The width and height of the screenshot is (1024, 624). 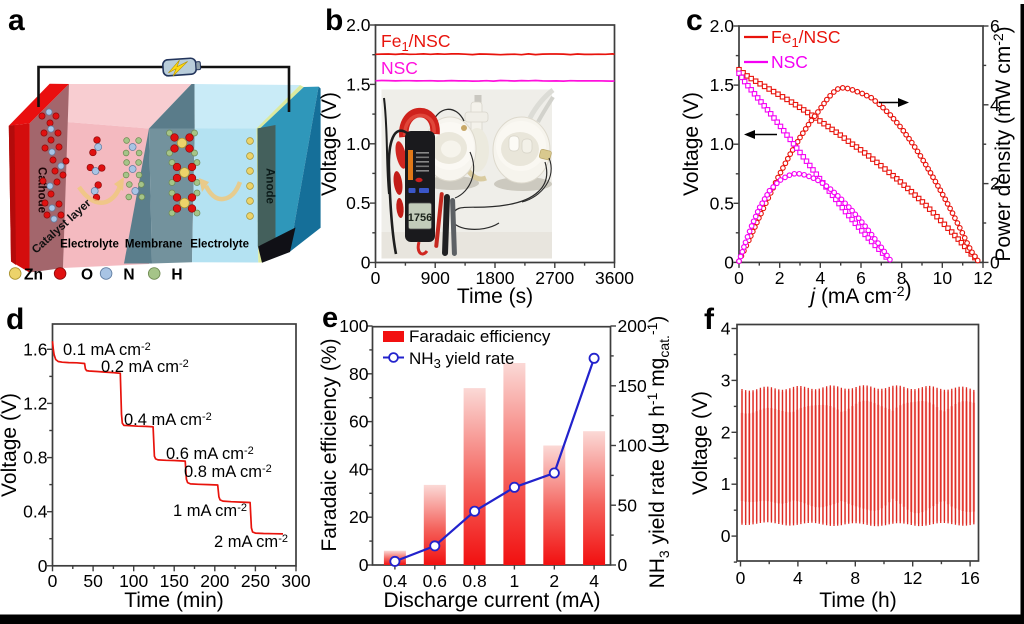 I want to click on svg-text: 3, so click(x=726, y=380).